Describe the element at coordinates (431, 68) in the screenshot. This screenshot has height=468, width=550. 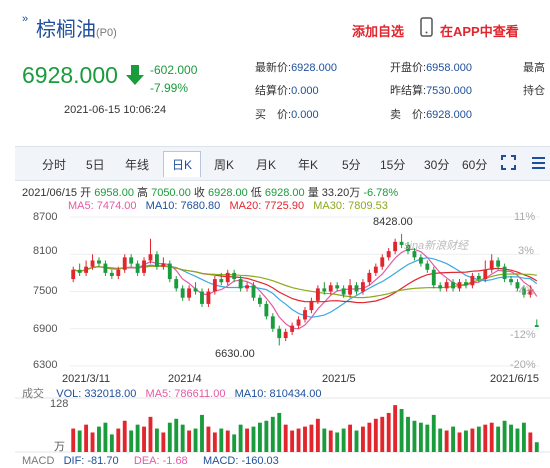
I see `field-open: 开盘价:6958.000` at that location.